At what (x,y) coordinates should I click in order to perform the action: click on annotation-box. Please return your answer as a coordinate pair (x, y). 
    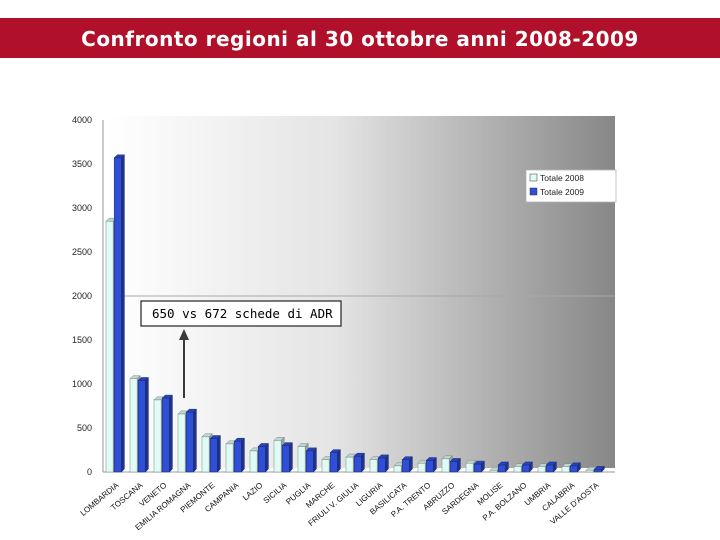
    Looking at the image, I should click on (241, 313).